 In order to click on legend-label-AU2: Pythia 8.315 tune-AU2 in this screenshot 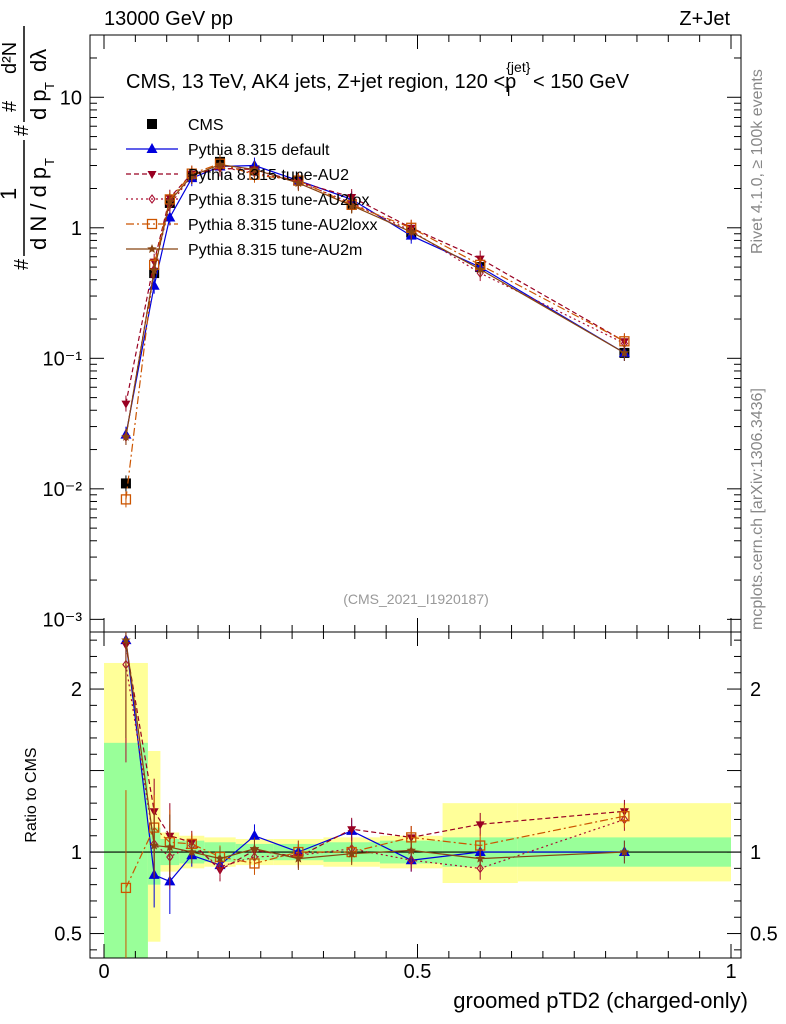, I will do `click(268, 175)`.